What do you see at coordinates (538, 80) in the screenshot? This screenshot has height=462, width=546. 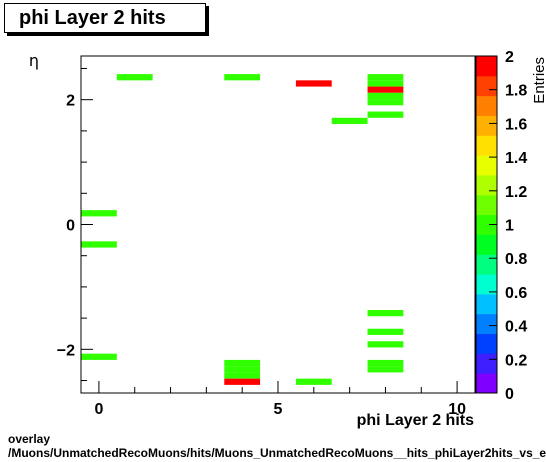 I see `colorbar-label: Entries` at bounding box center [538, 80].